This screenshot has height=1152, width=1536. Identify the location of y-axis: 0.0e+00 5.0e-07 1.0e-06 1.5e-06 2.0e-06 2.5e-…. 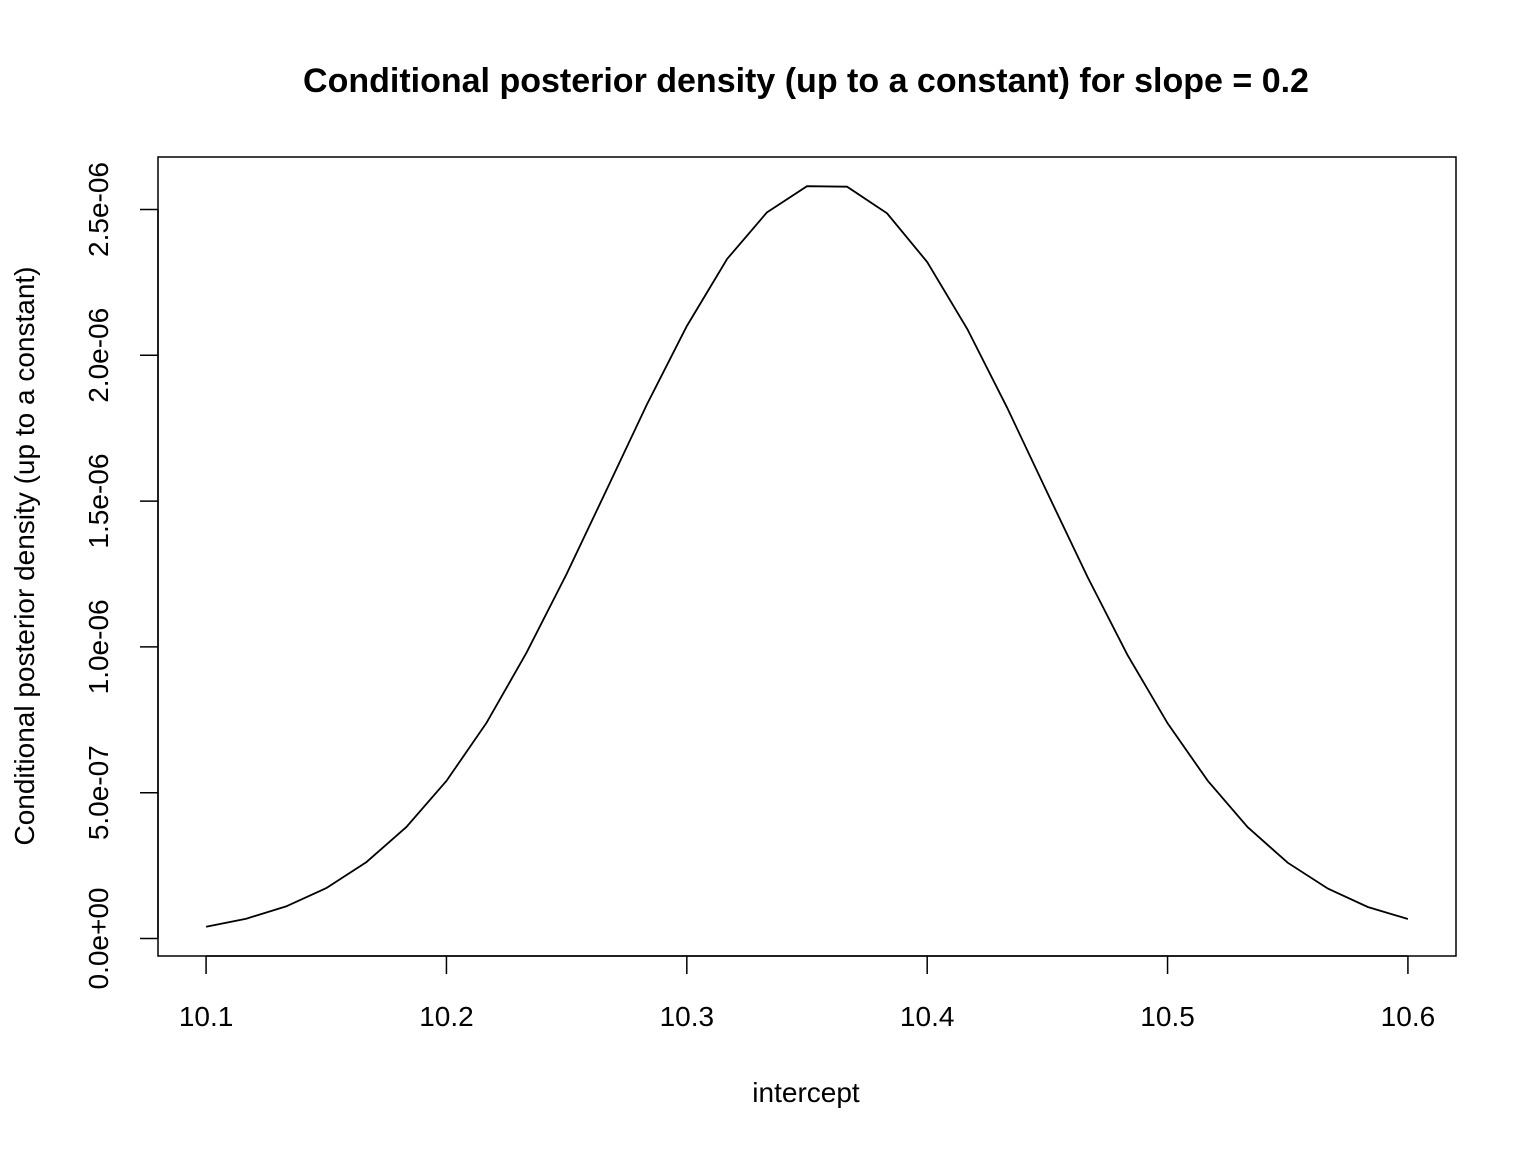
(121, 576).